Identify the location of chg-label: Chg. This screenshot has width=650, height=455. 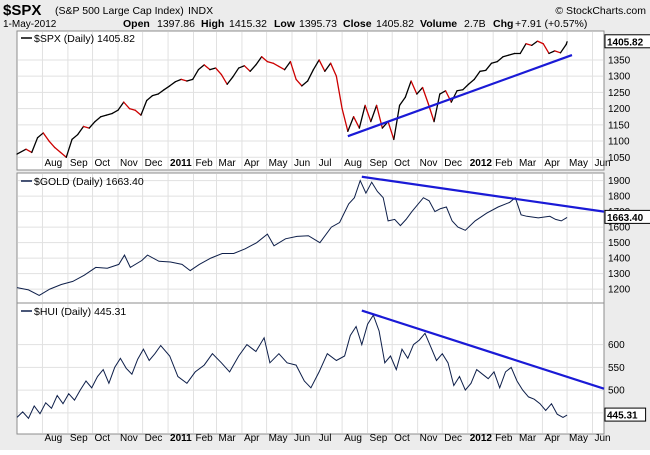
(503, 24).